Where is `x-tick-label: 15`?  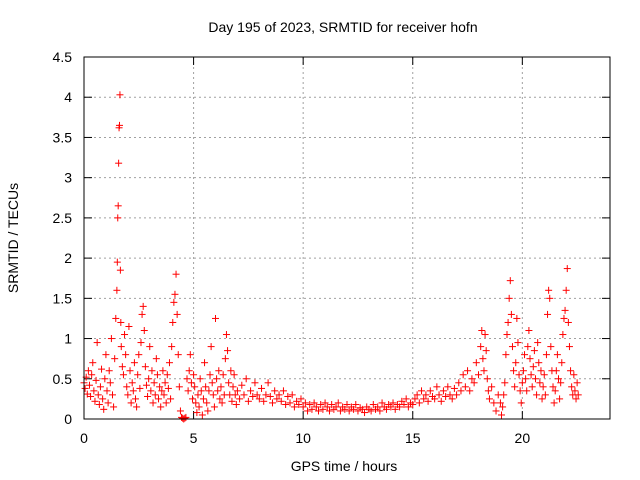
x-tick-label: 15 is located at coordinates (413, 438).